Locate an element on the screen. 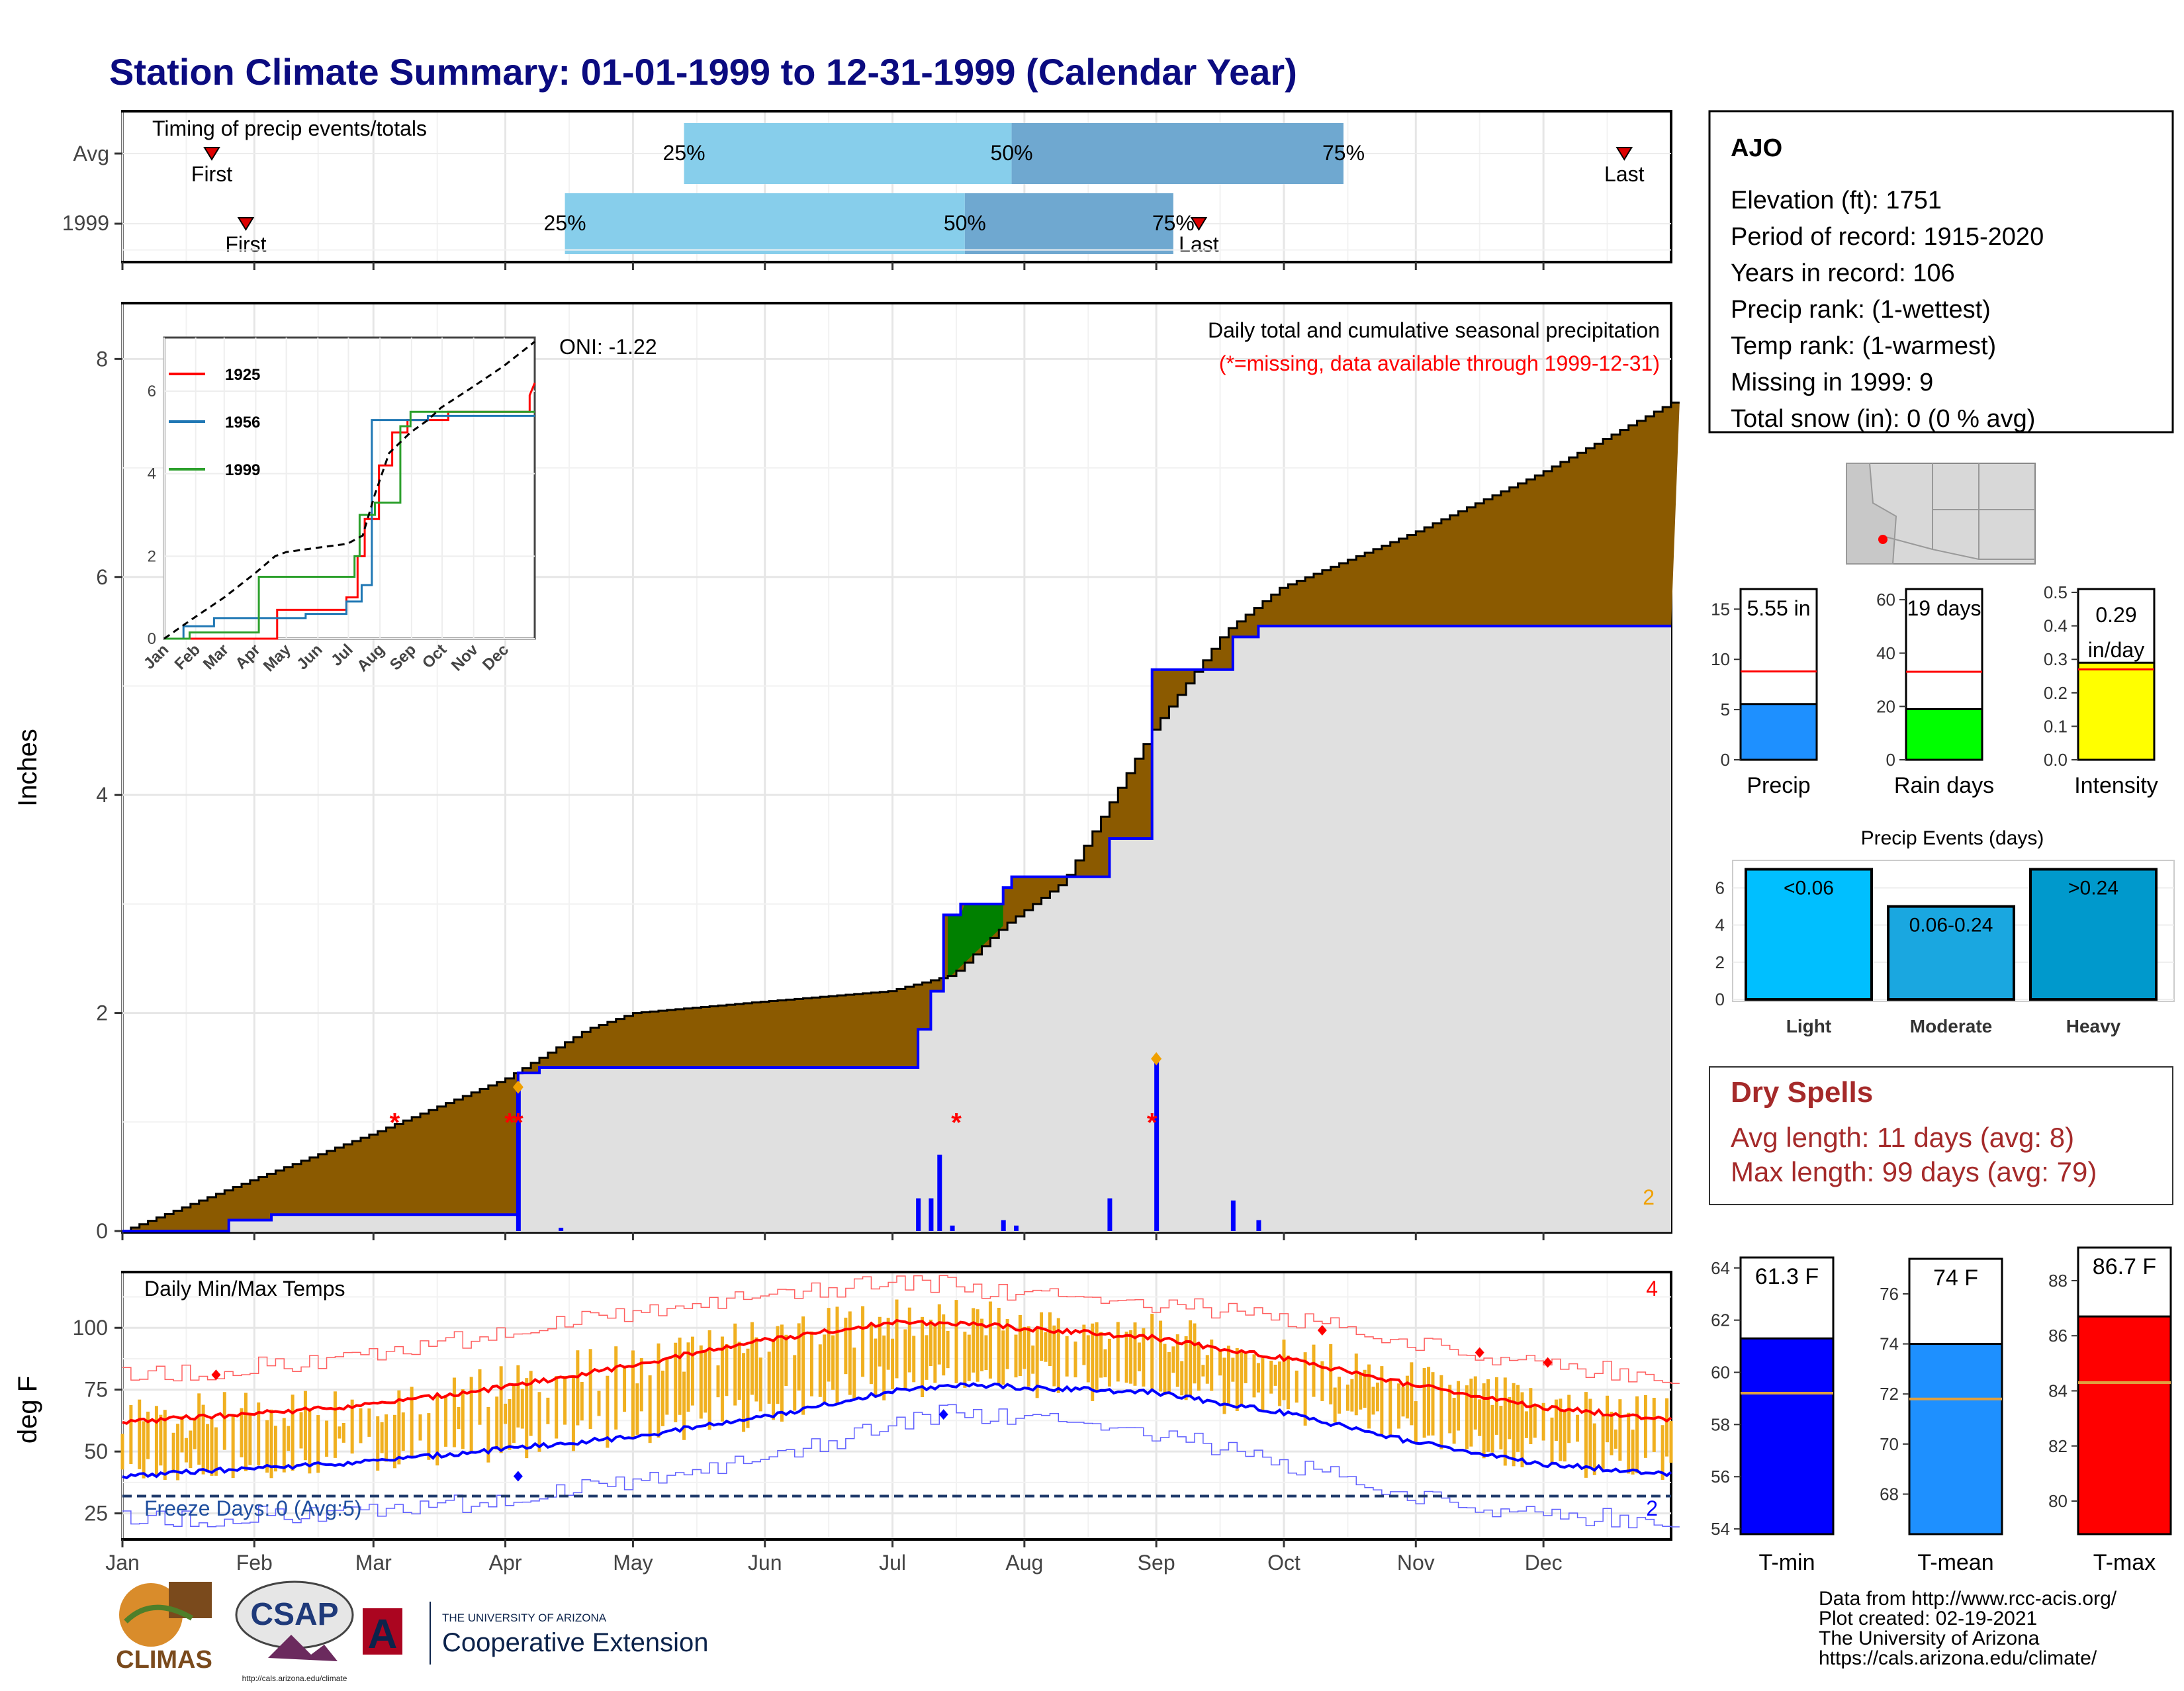  mini-bar-tick: 0.3 is located at coordinates (2056, 659).